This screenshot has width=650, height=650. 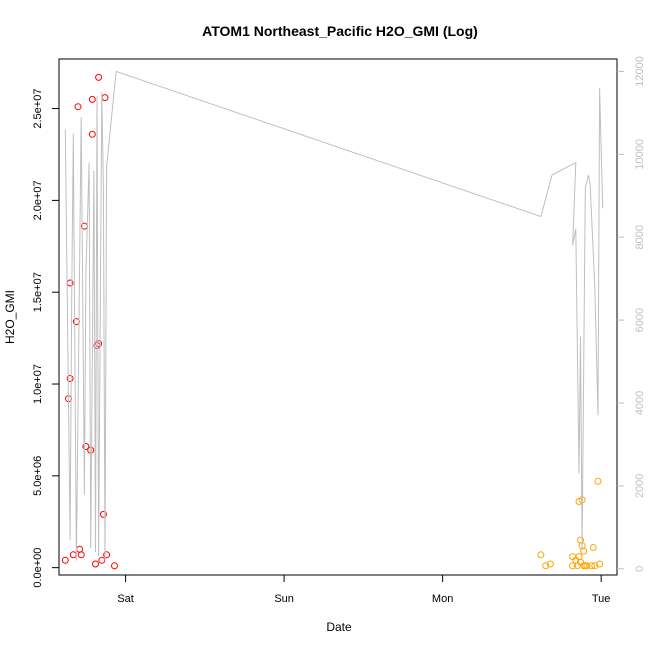 What do you see at coordinates (640, 71) in the screenshot?
I see `y2-tick-label: 12000` at bounding box center [640, 71].